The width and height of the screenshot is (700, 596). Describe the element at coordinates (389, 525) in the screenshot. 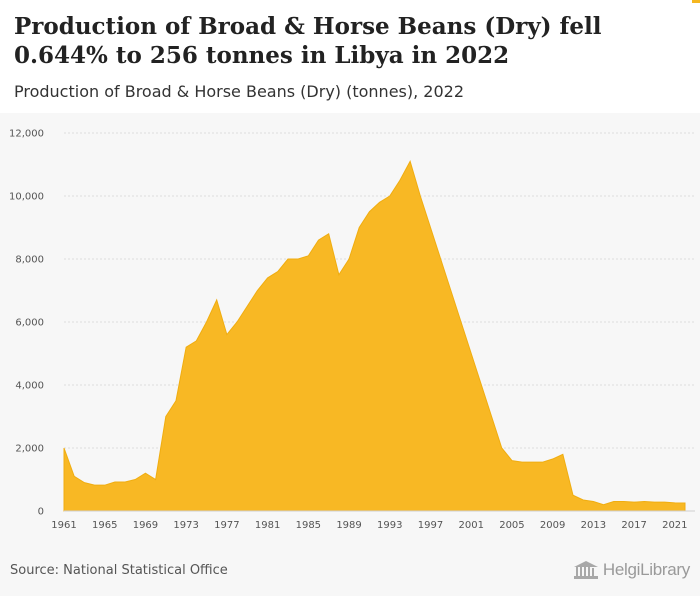

I see `x-tick-label: 1993` at that location.